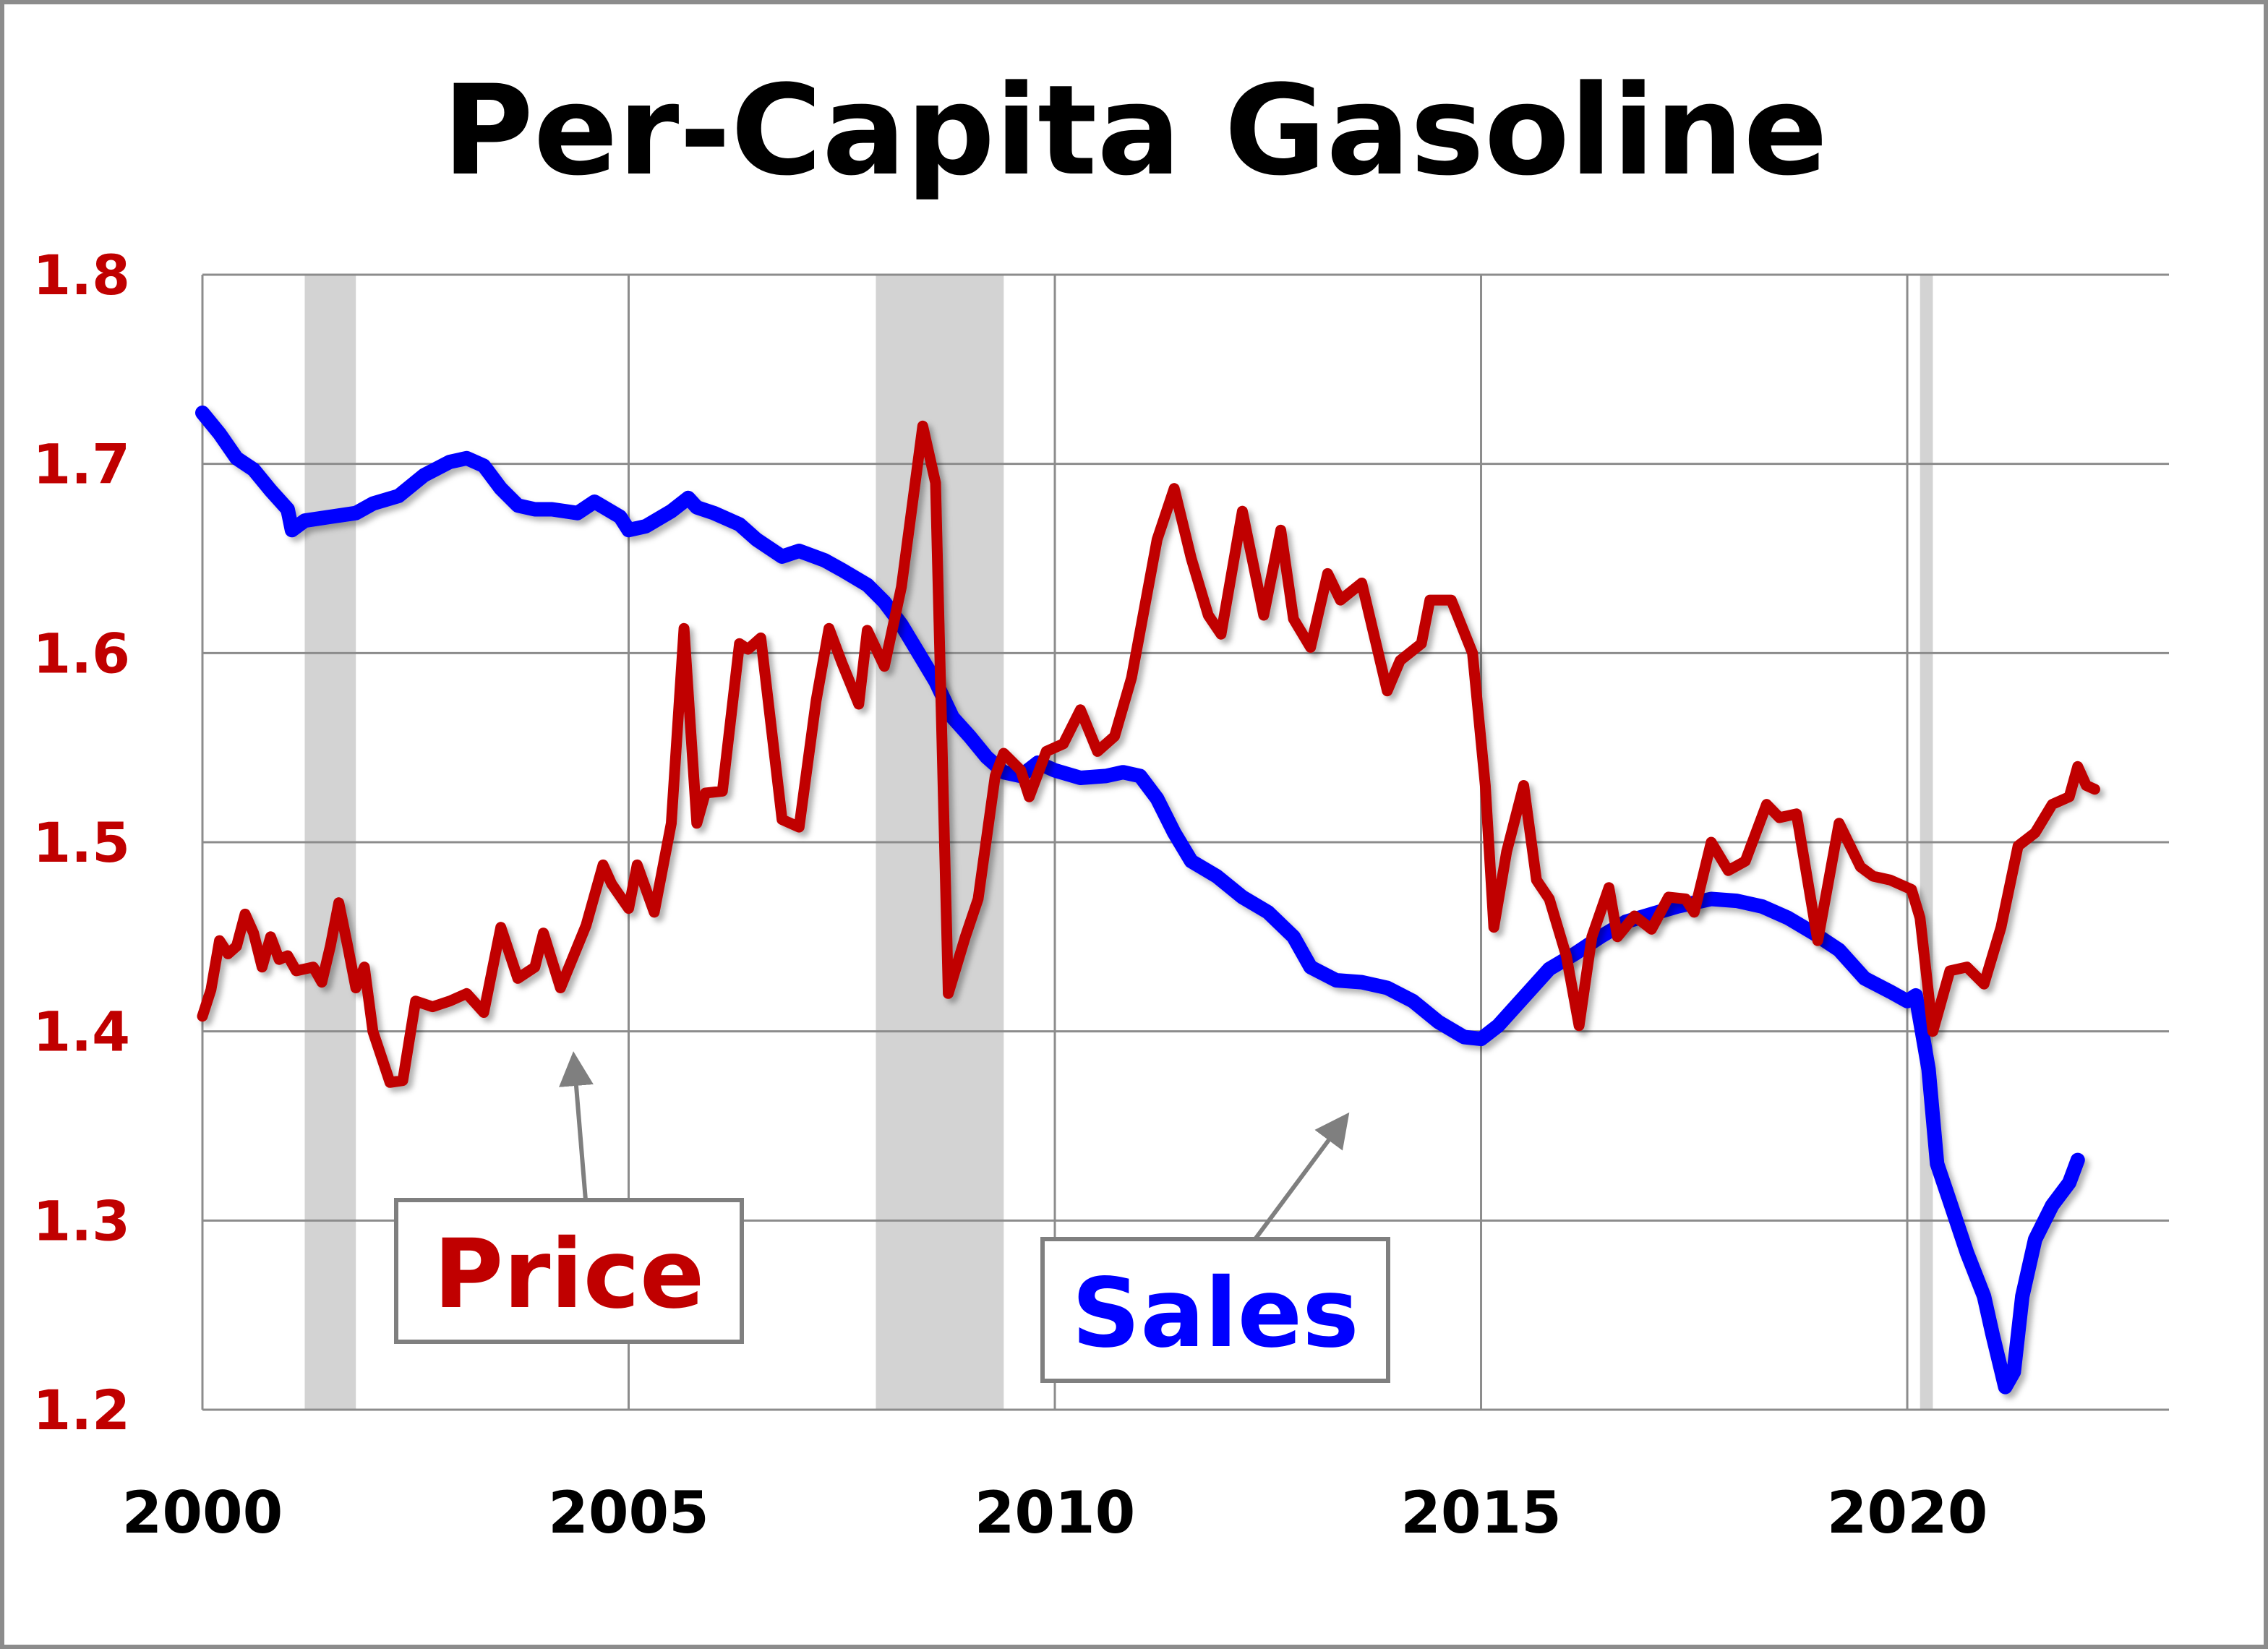 The width and height of the screenshot is (2268, 1649). Describe the element at coordinates (82, 1220) in the screenshot. I see `y-tick-label: 1.3` at that location.